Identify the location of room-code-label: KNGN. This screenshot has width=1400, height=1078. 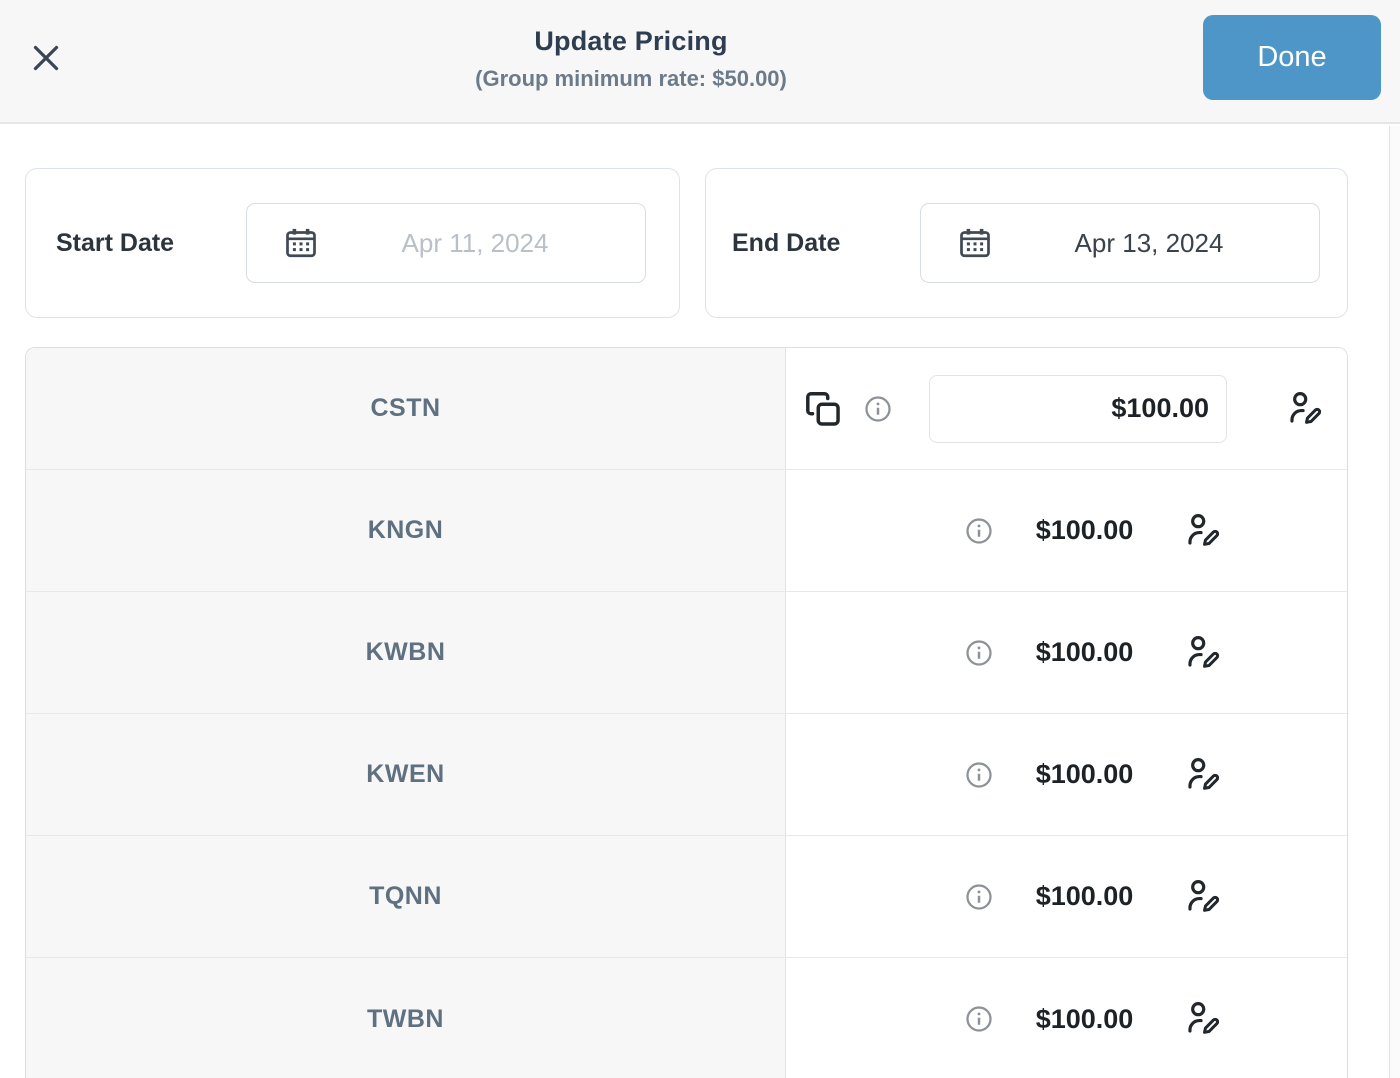
(405, 530).